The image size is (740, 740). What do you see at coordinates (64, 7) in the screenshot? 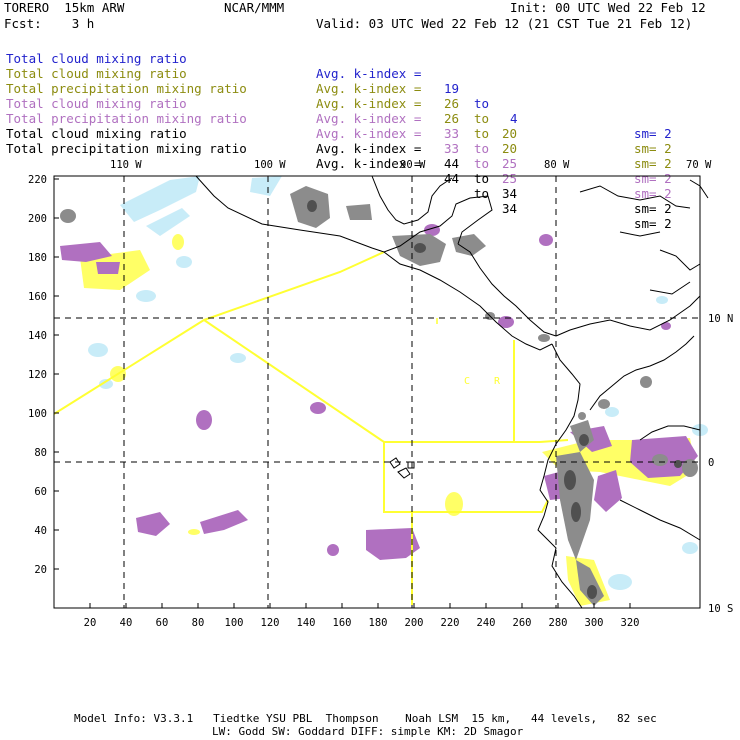
I see `model-title: TORERO 15km ARW` at bounding box center [64, 7].